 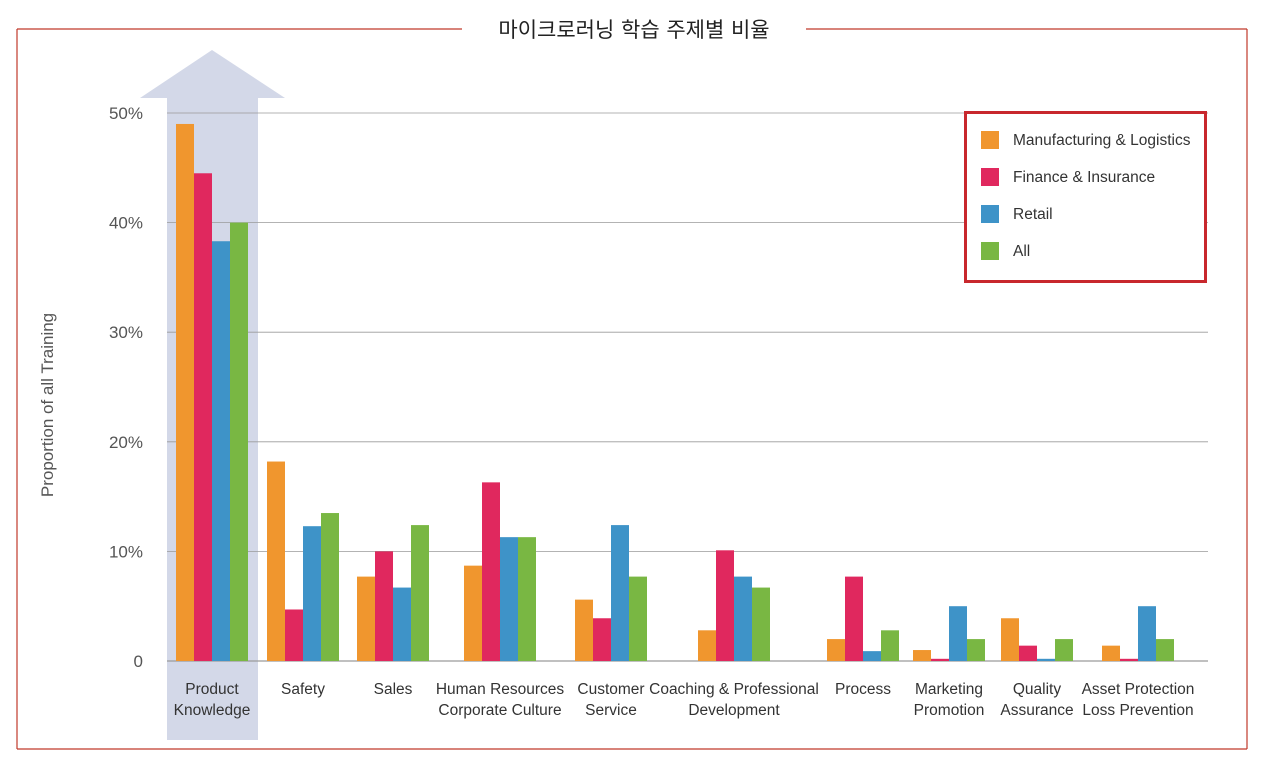 What do you see at coordinates (47, 405) in the screenshot?
I see `y-axis-label: Proportion of all Training` at bounding box center [47, 405].